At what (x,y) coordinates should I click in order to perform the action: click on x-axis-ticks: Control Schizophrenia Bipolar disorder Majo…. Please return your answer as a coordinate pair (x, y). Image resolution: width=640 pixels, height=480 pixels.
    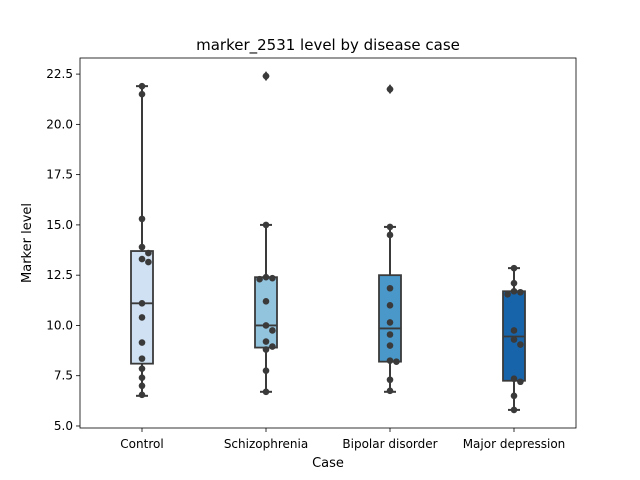
    Looking at the image, I should click on (342, 439).